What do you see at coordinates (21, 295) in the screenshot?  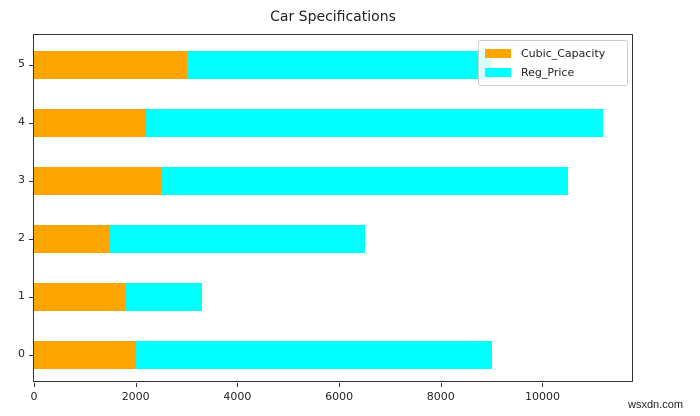 I see `y-tick-label: 1` at bounding box center [21, 295].